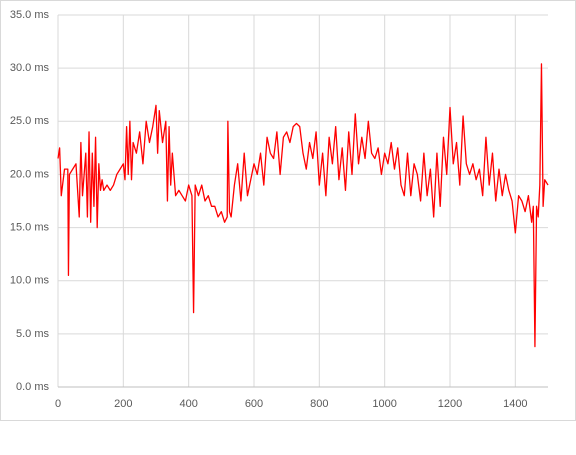  I want to click on x-tick-label: 400, so click(188, 404).